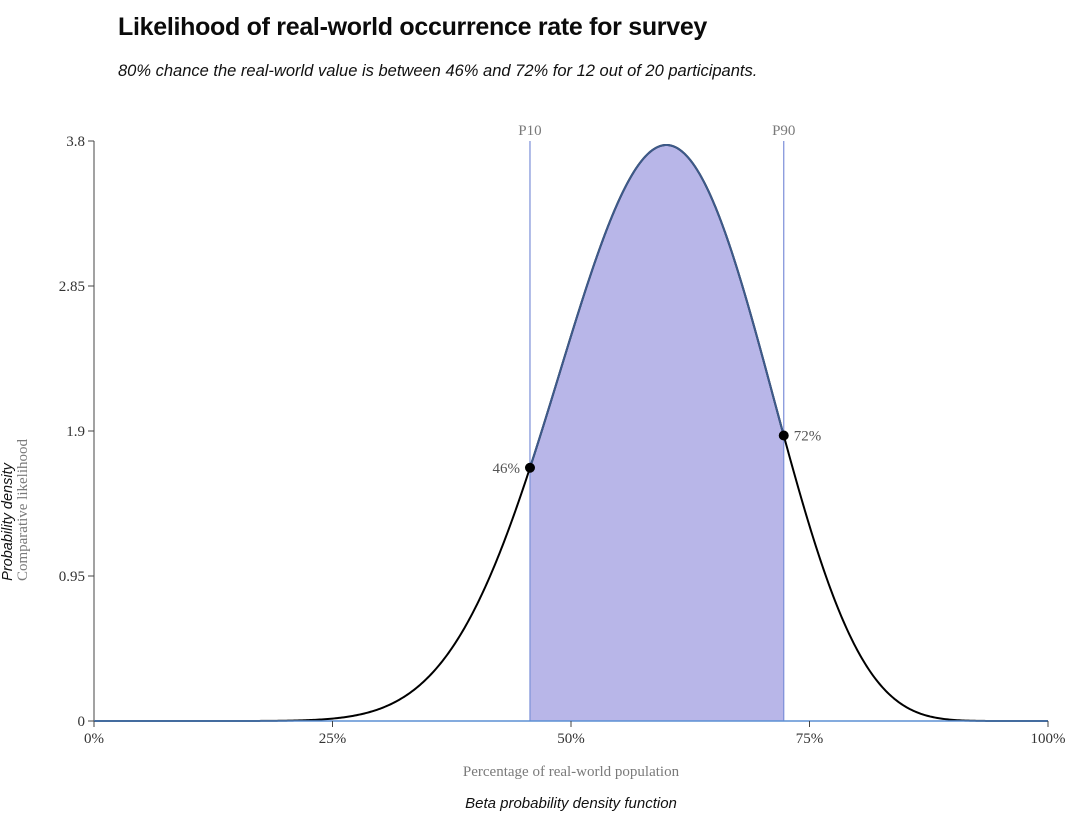  I want to click on x-tick-label: 50%, so click(571, 739).